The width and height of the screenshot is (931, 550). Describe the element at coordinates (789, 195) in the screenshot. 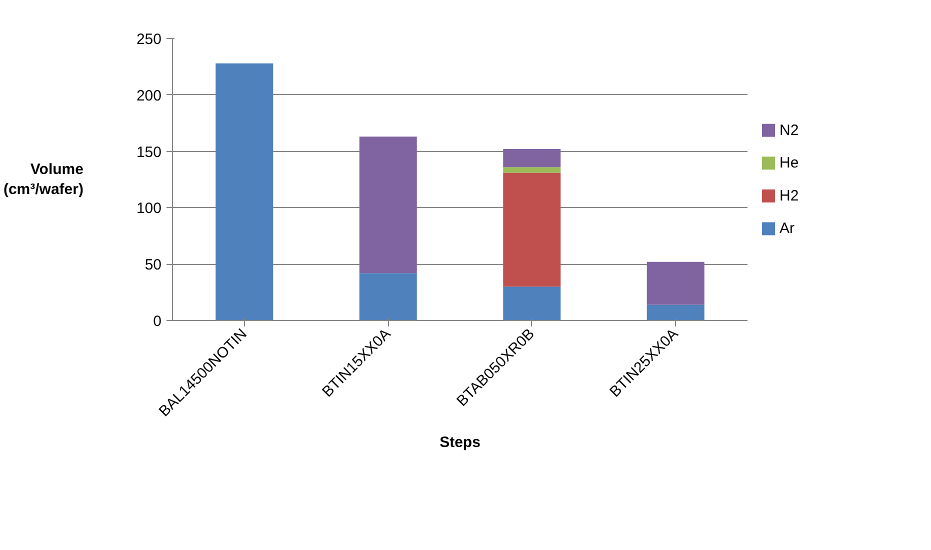

I see `legend-label: H2` at that location.